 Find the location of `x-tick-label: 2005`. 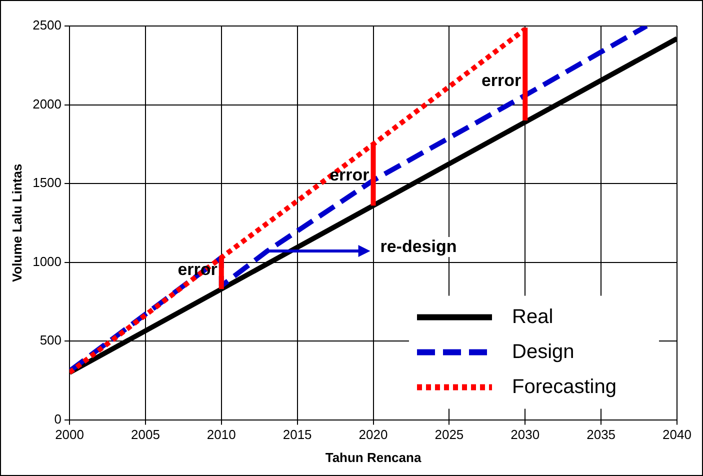

x-tick-label: 2005 is located at coordinates (145, 434).